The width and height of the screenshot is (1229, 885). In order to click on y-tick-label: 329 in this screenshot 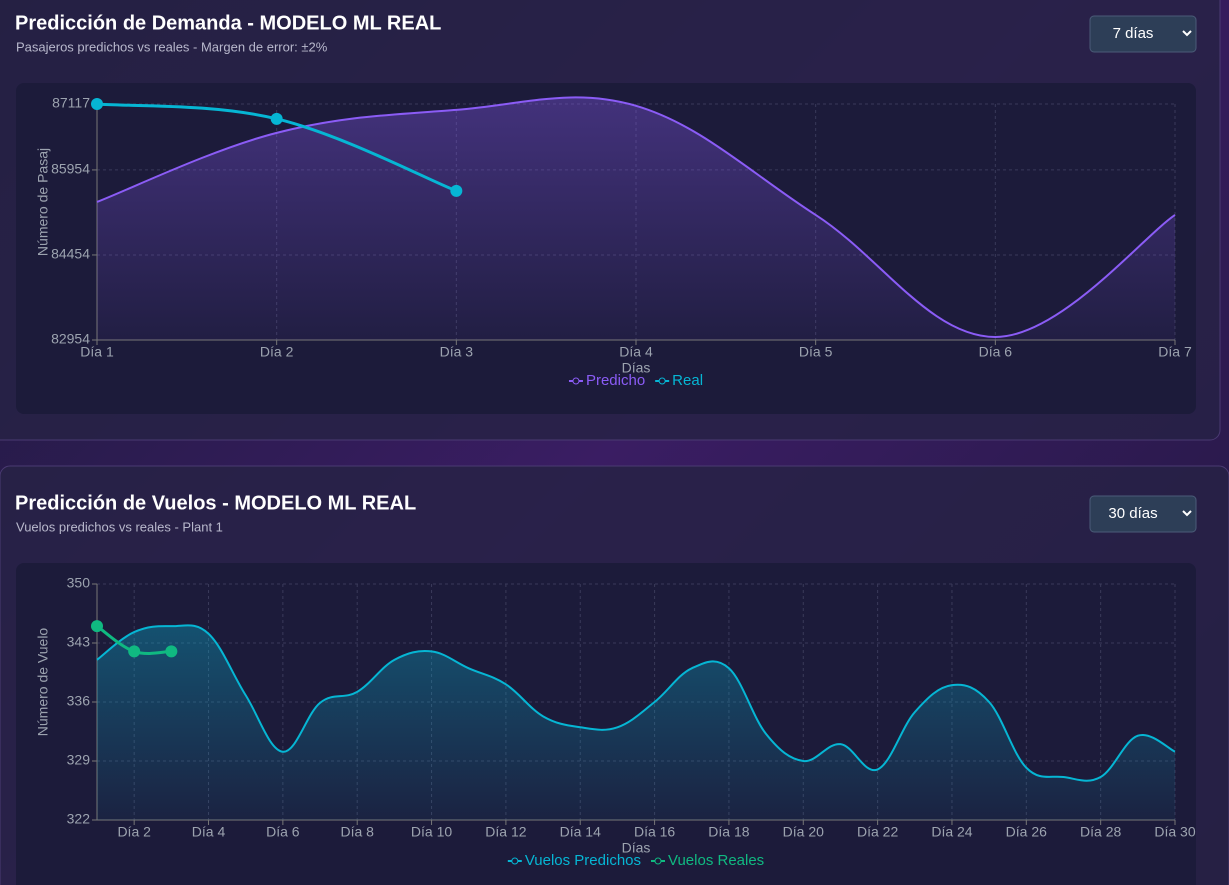, I will do `click(79, 760)`.